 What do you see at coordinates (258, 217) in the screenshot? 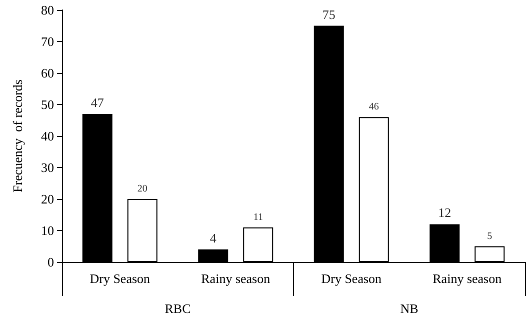
I see `data-label: 11` at bounding box center [258, 217].